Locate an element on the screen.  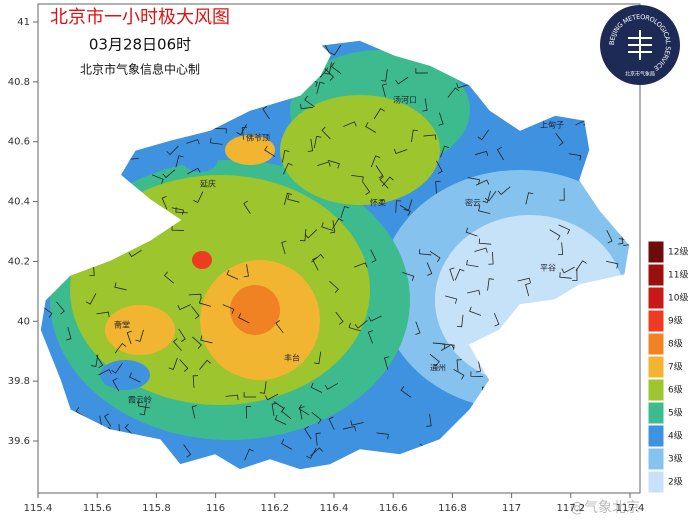
legend-label: 2级 is located at coordinates (675, 482).